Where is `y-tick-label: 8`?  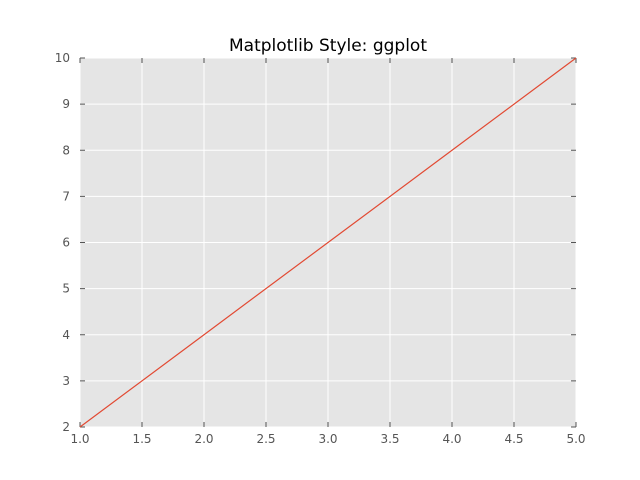
y-tick-label: 8 is located at coordinates (66, 150).